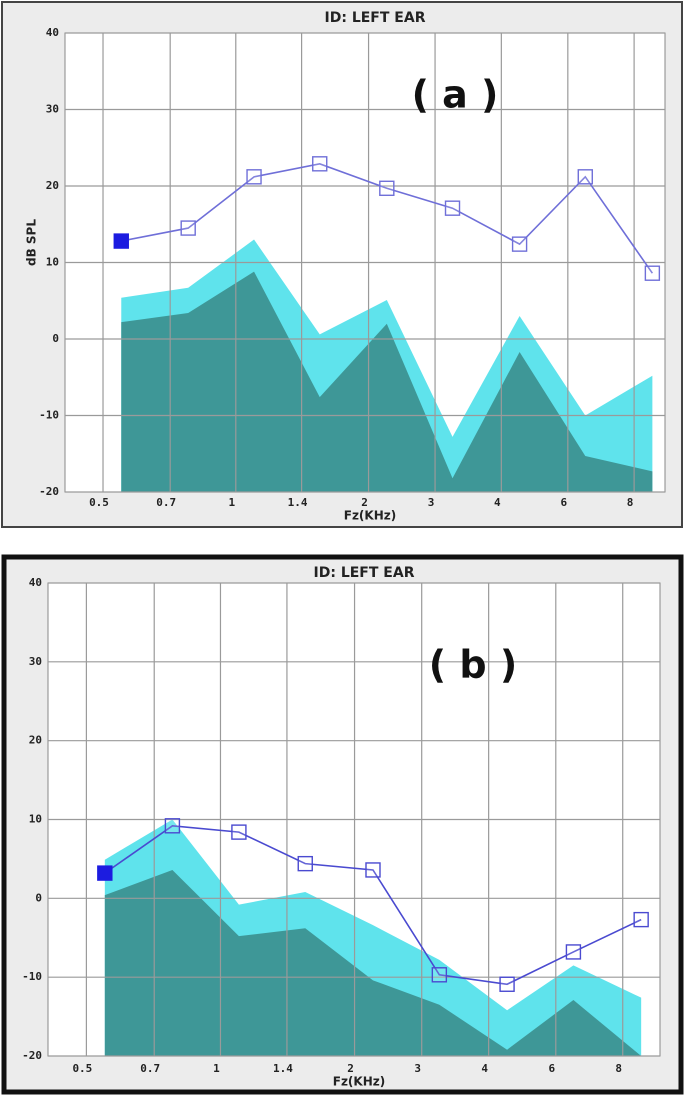  Describe the element at coordinates (32, 242) in the screenshot. I see `y-axis-label: dB SPL` at that location.